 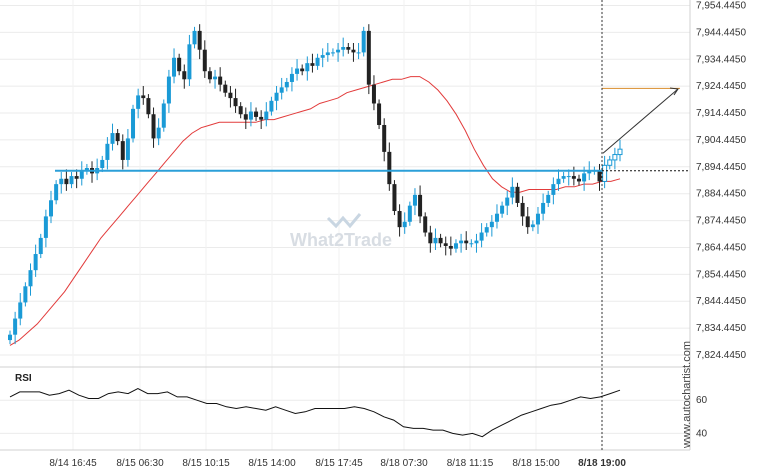 I want to click on price-tick-label: 7,914.4450, so click(x=721, y=113).